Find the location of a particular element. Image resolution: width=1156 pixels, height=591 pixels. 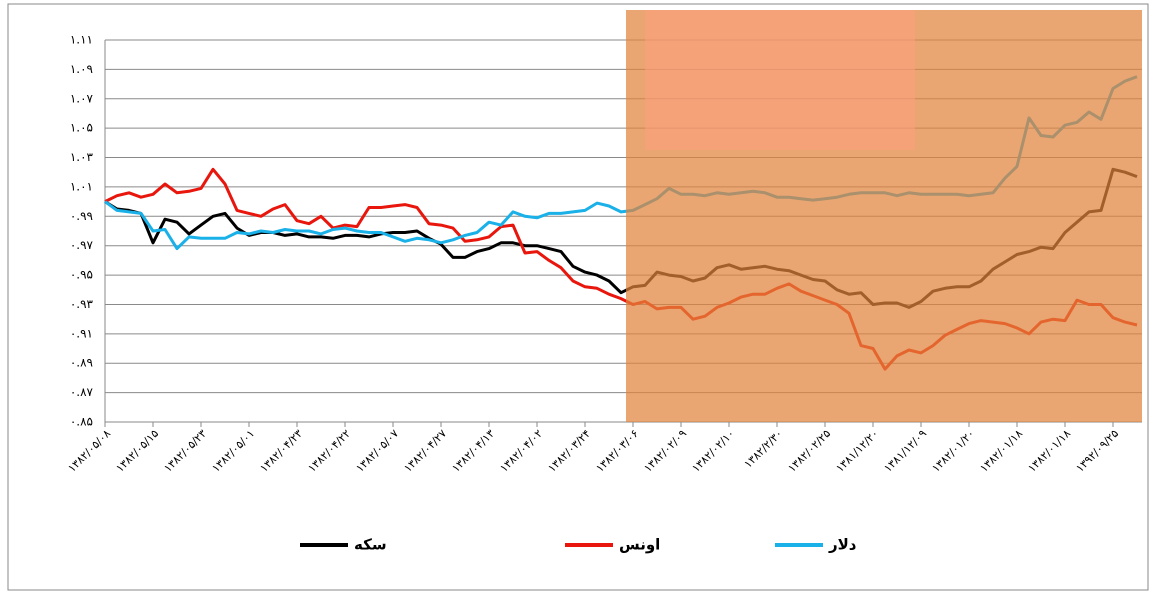

y-tick-label: ۰.۹۳ is located at coordinates (82, 304).